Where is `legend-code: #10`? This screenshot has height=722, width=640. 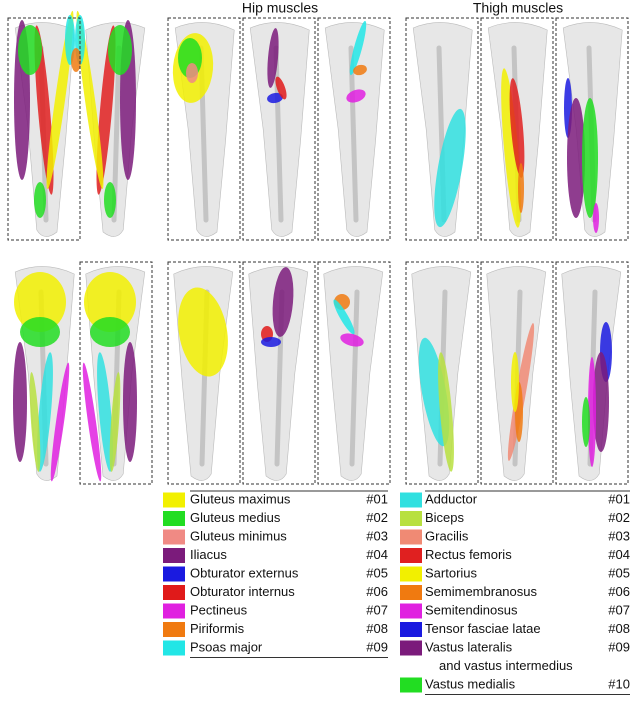
legend-code: #10 is located at coordinates (619, 683).